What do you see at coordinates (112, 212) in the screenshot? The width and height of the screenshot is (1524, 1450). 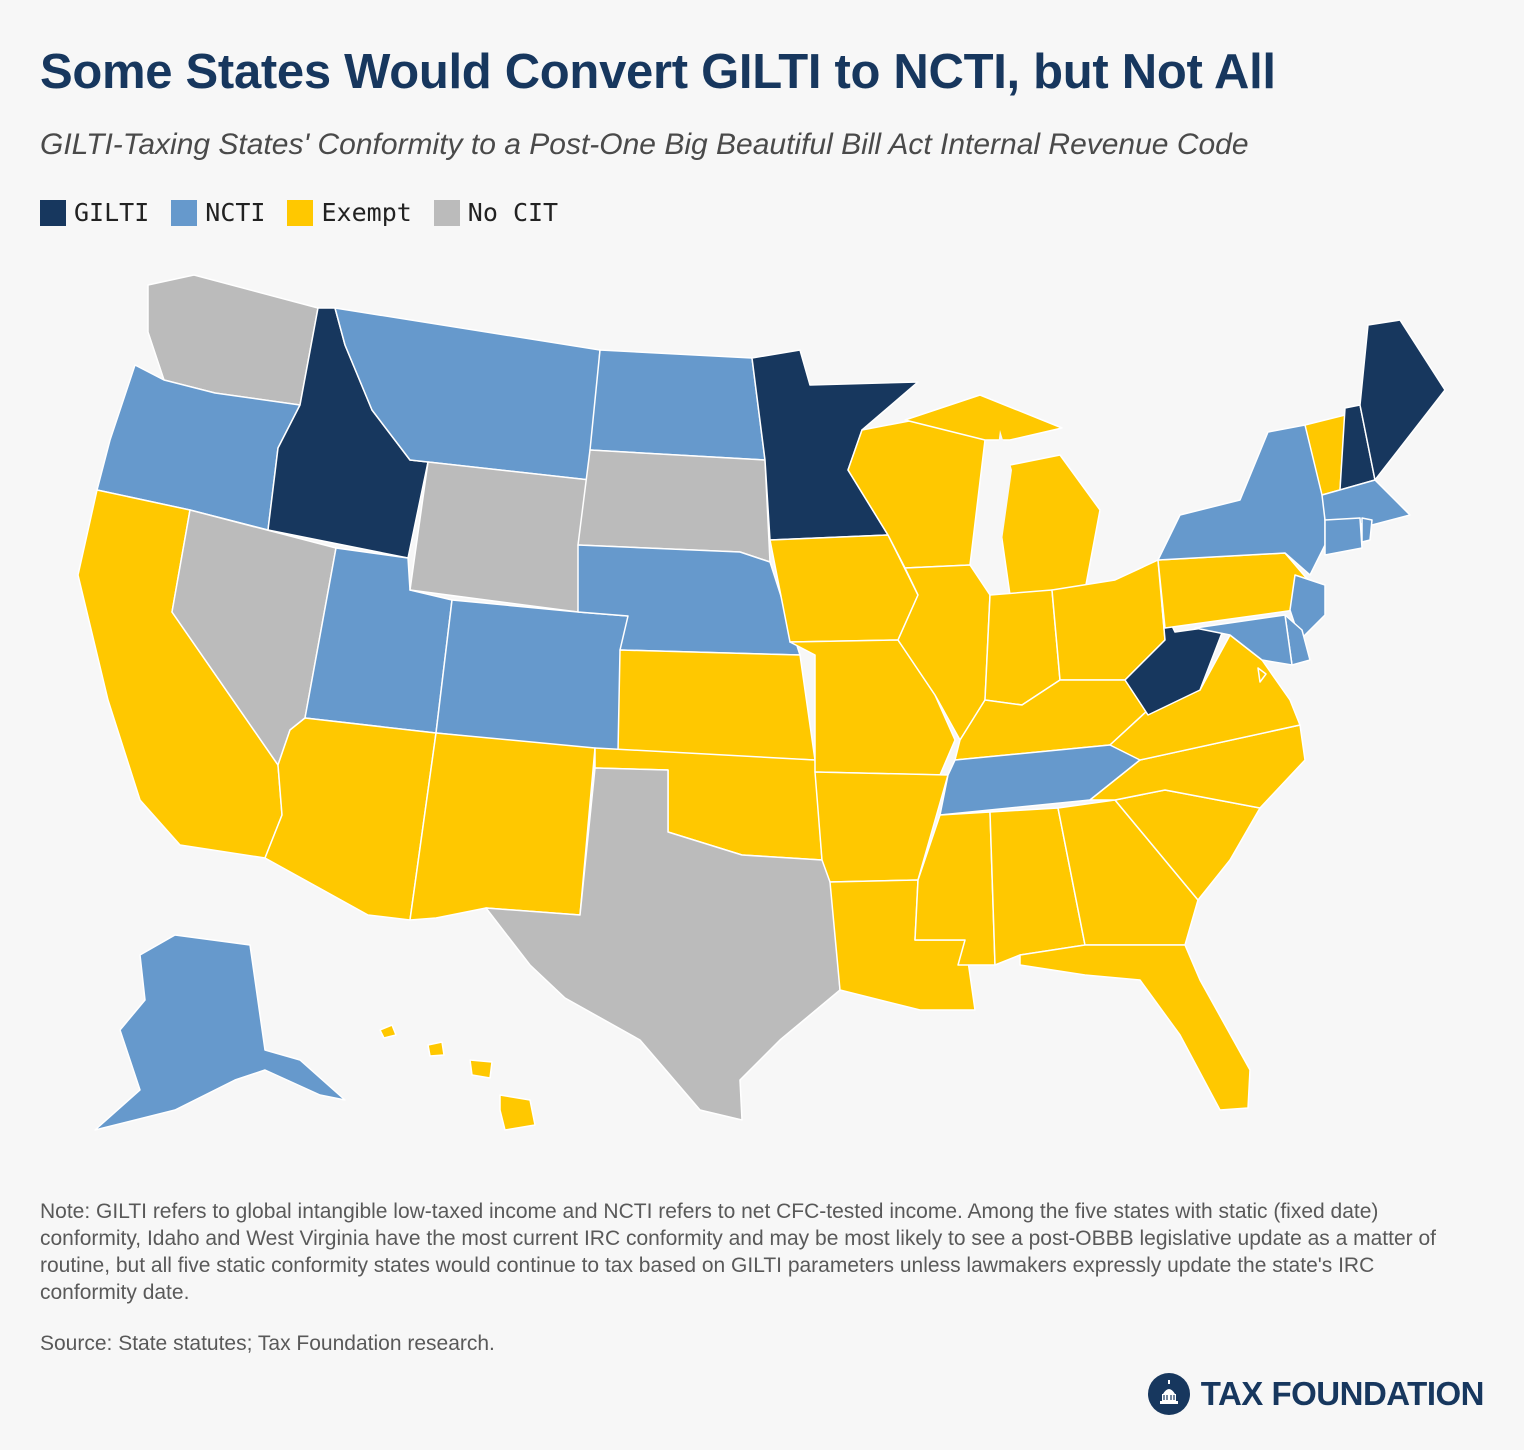 I see `legend-label-gilti: GILTI` at bounding box center [112, 212].